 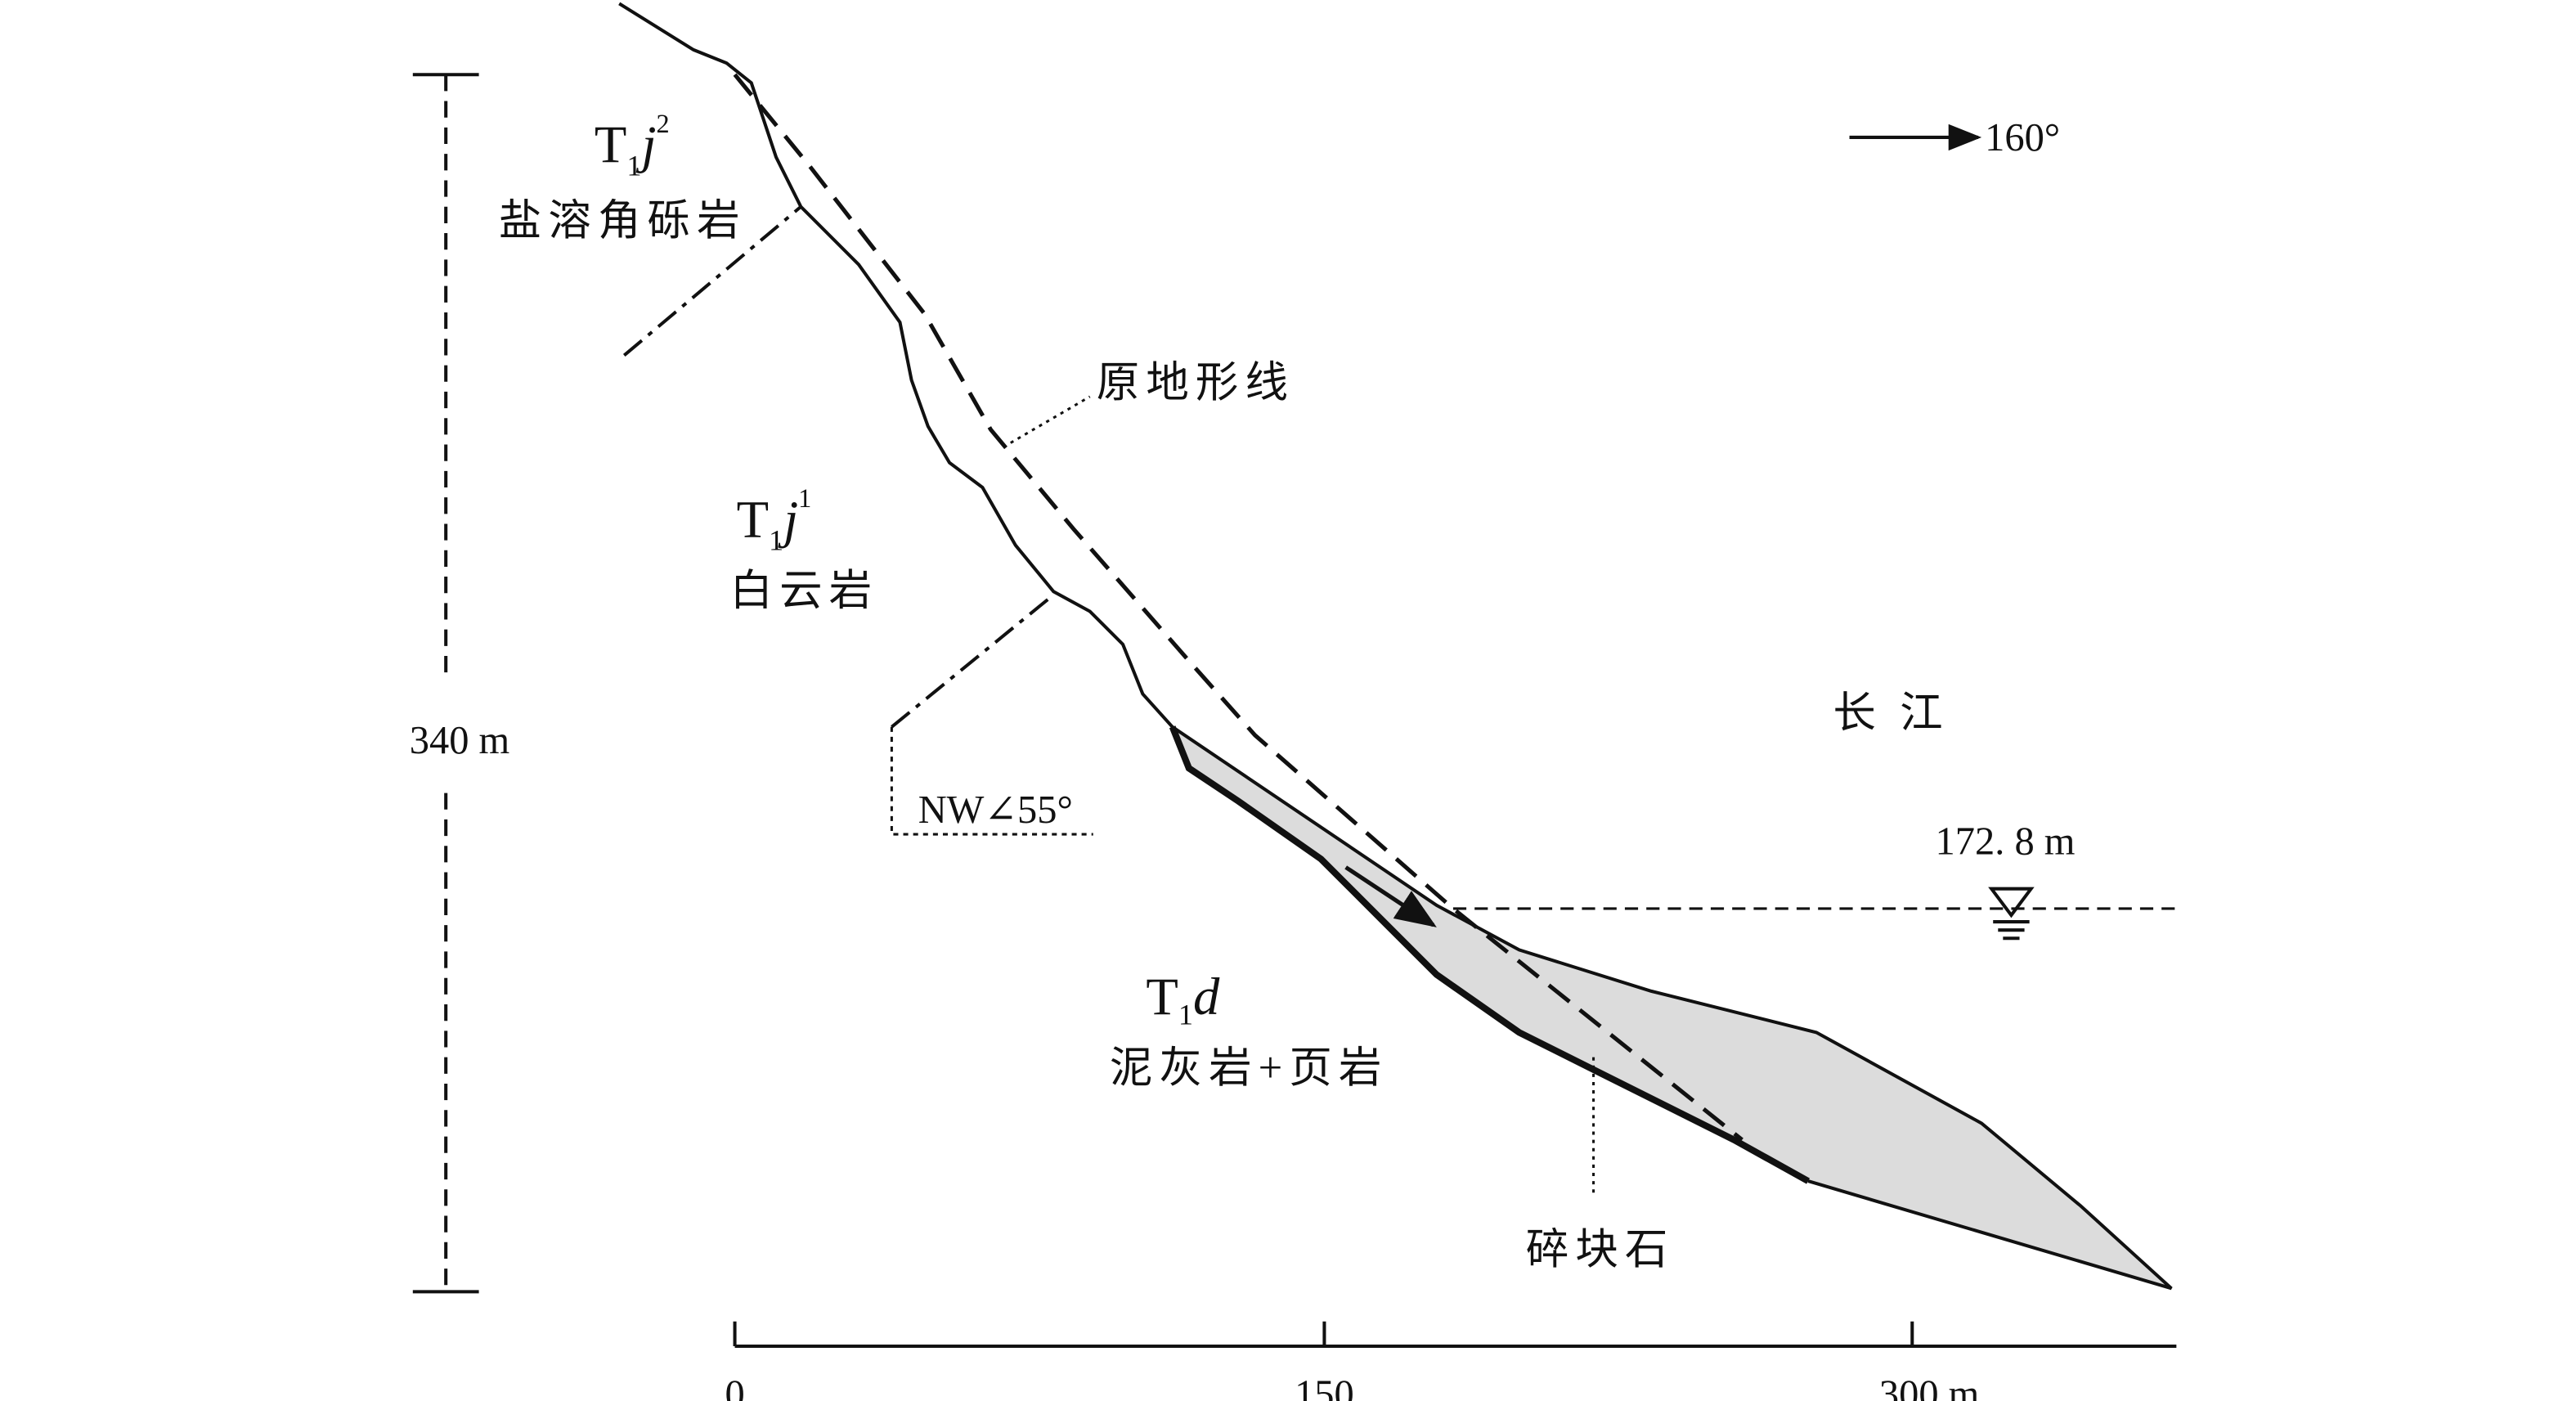 What do you see at coordinates (460, 740) in the screenshot?
I see `scale-label: 340 m` at bounding box center [460, 740].